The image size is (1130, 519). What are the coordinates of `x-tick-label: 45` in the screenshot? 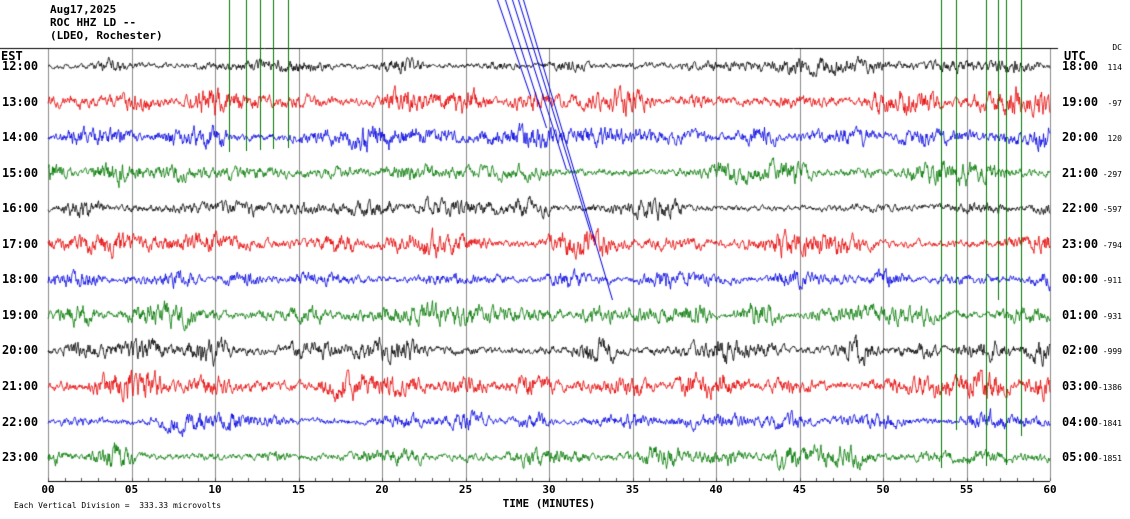 It's located at (799, 489).